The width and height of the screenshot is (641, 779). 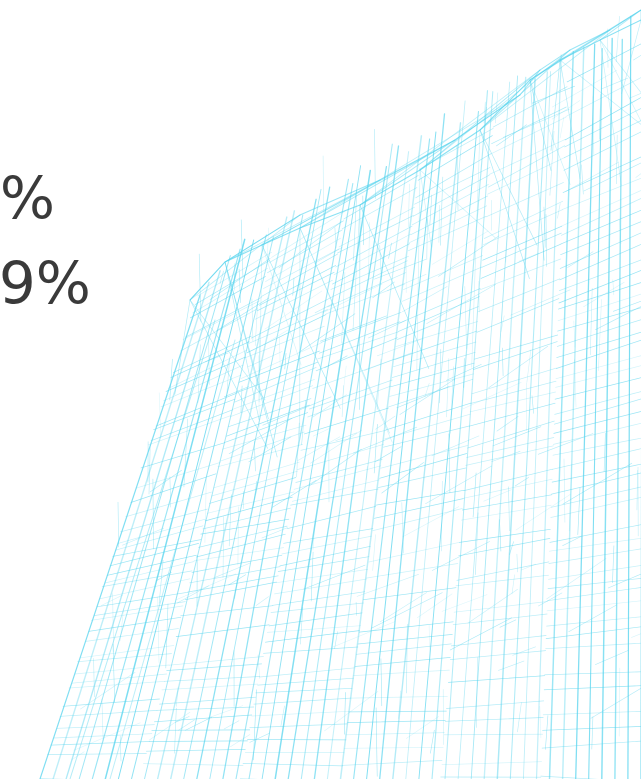 I want to click on percentage-value-2: 59%, so click(x=45, y=283).